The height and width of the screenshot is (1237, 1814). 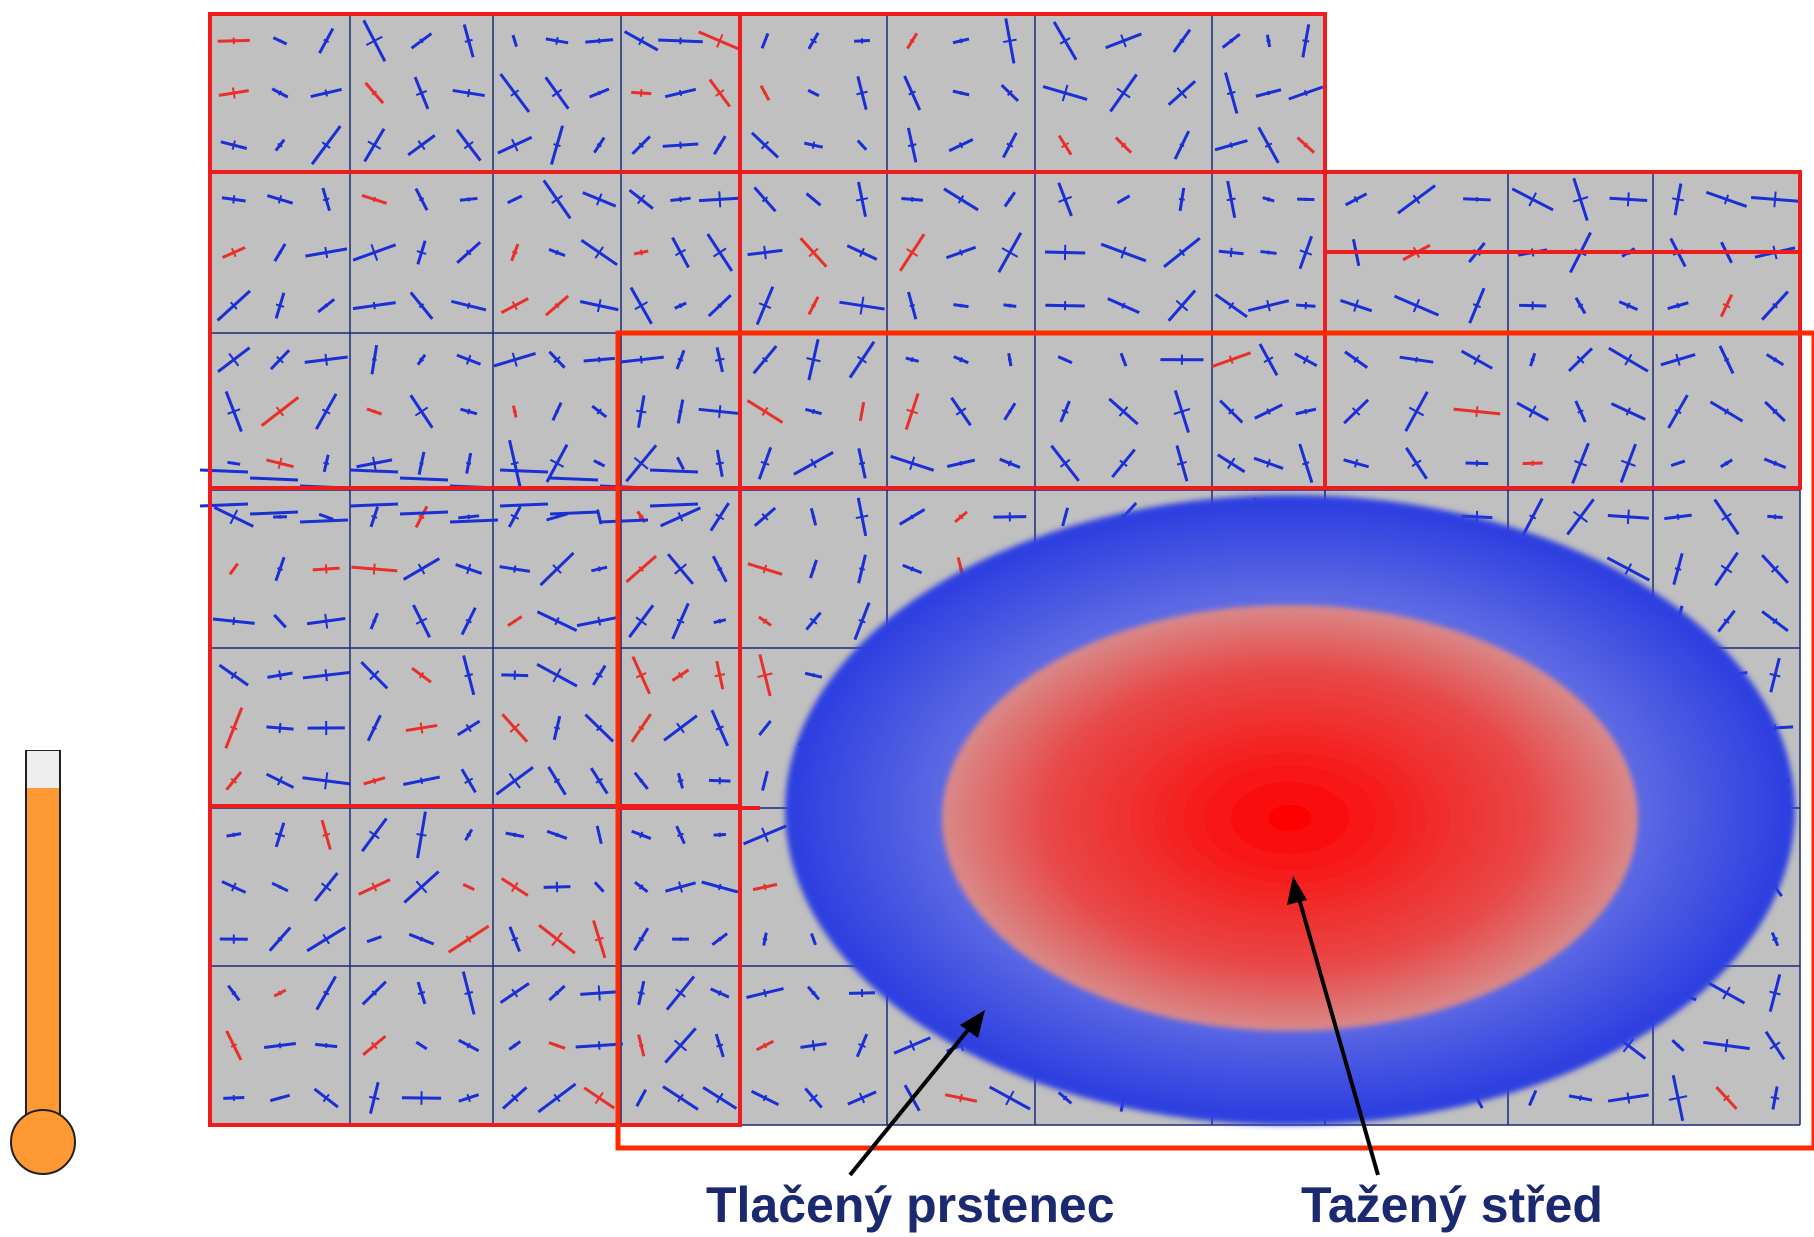 What do you see at coordinates (1290, 818) in the screenshot?
I see `tensioned-center` at bounding box center [1290, 818].